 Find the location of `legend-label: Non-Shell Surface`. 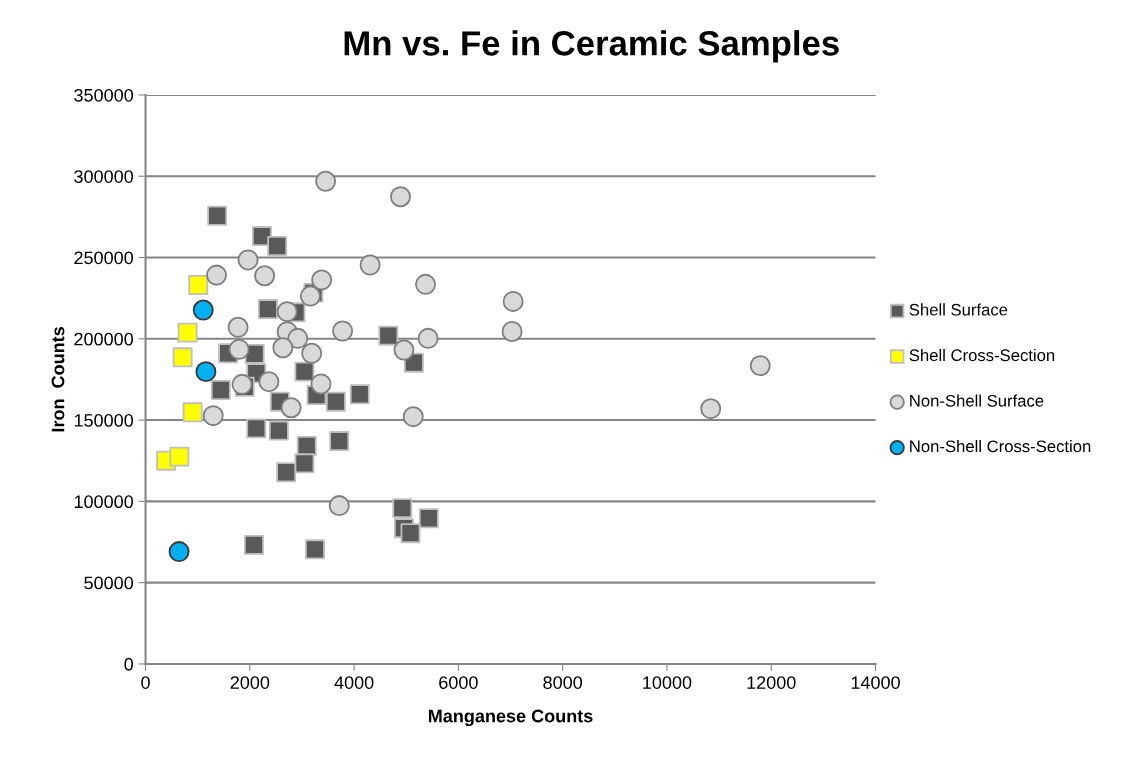

legend-label: Non-Shell Surface is located at coordinates (977, 400).